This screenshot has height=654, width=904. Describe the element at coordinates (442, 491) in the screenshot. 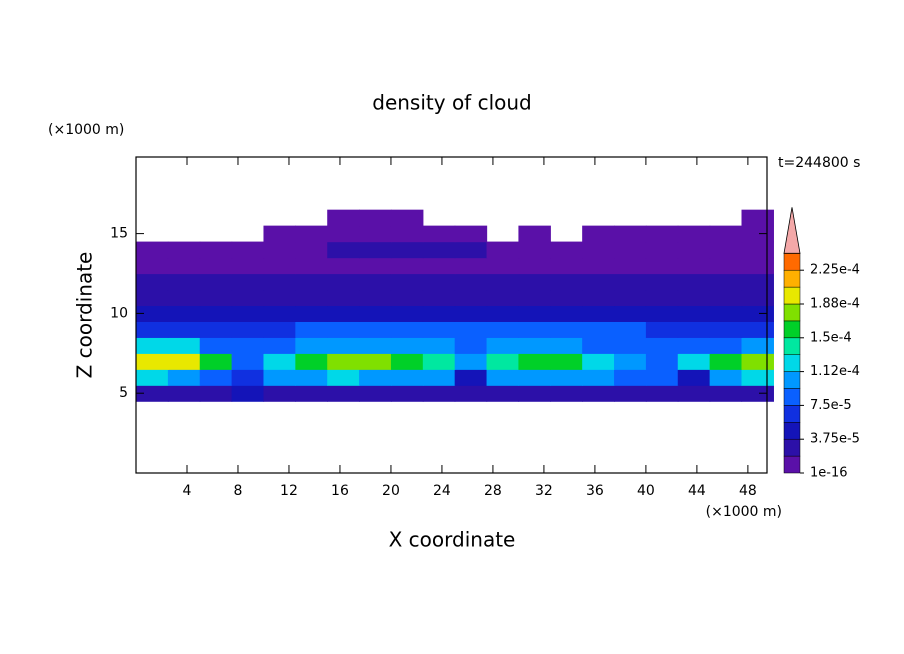

I see `x-tick-label: 24` at that location.